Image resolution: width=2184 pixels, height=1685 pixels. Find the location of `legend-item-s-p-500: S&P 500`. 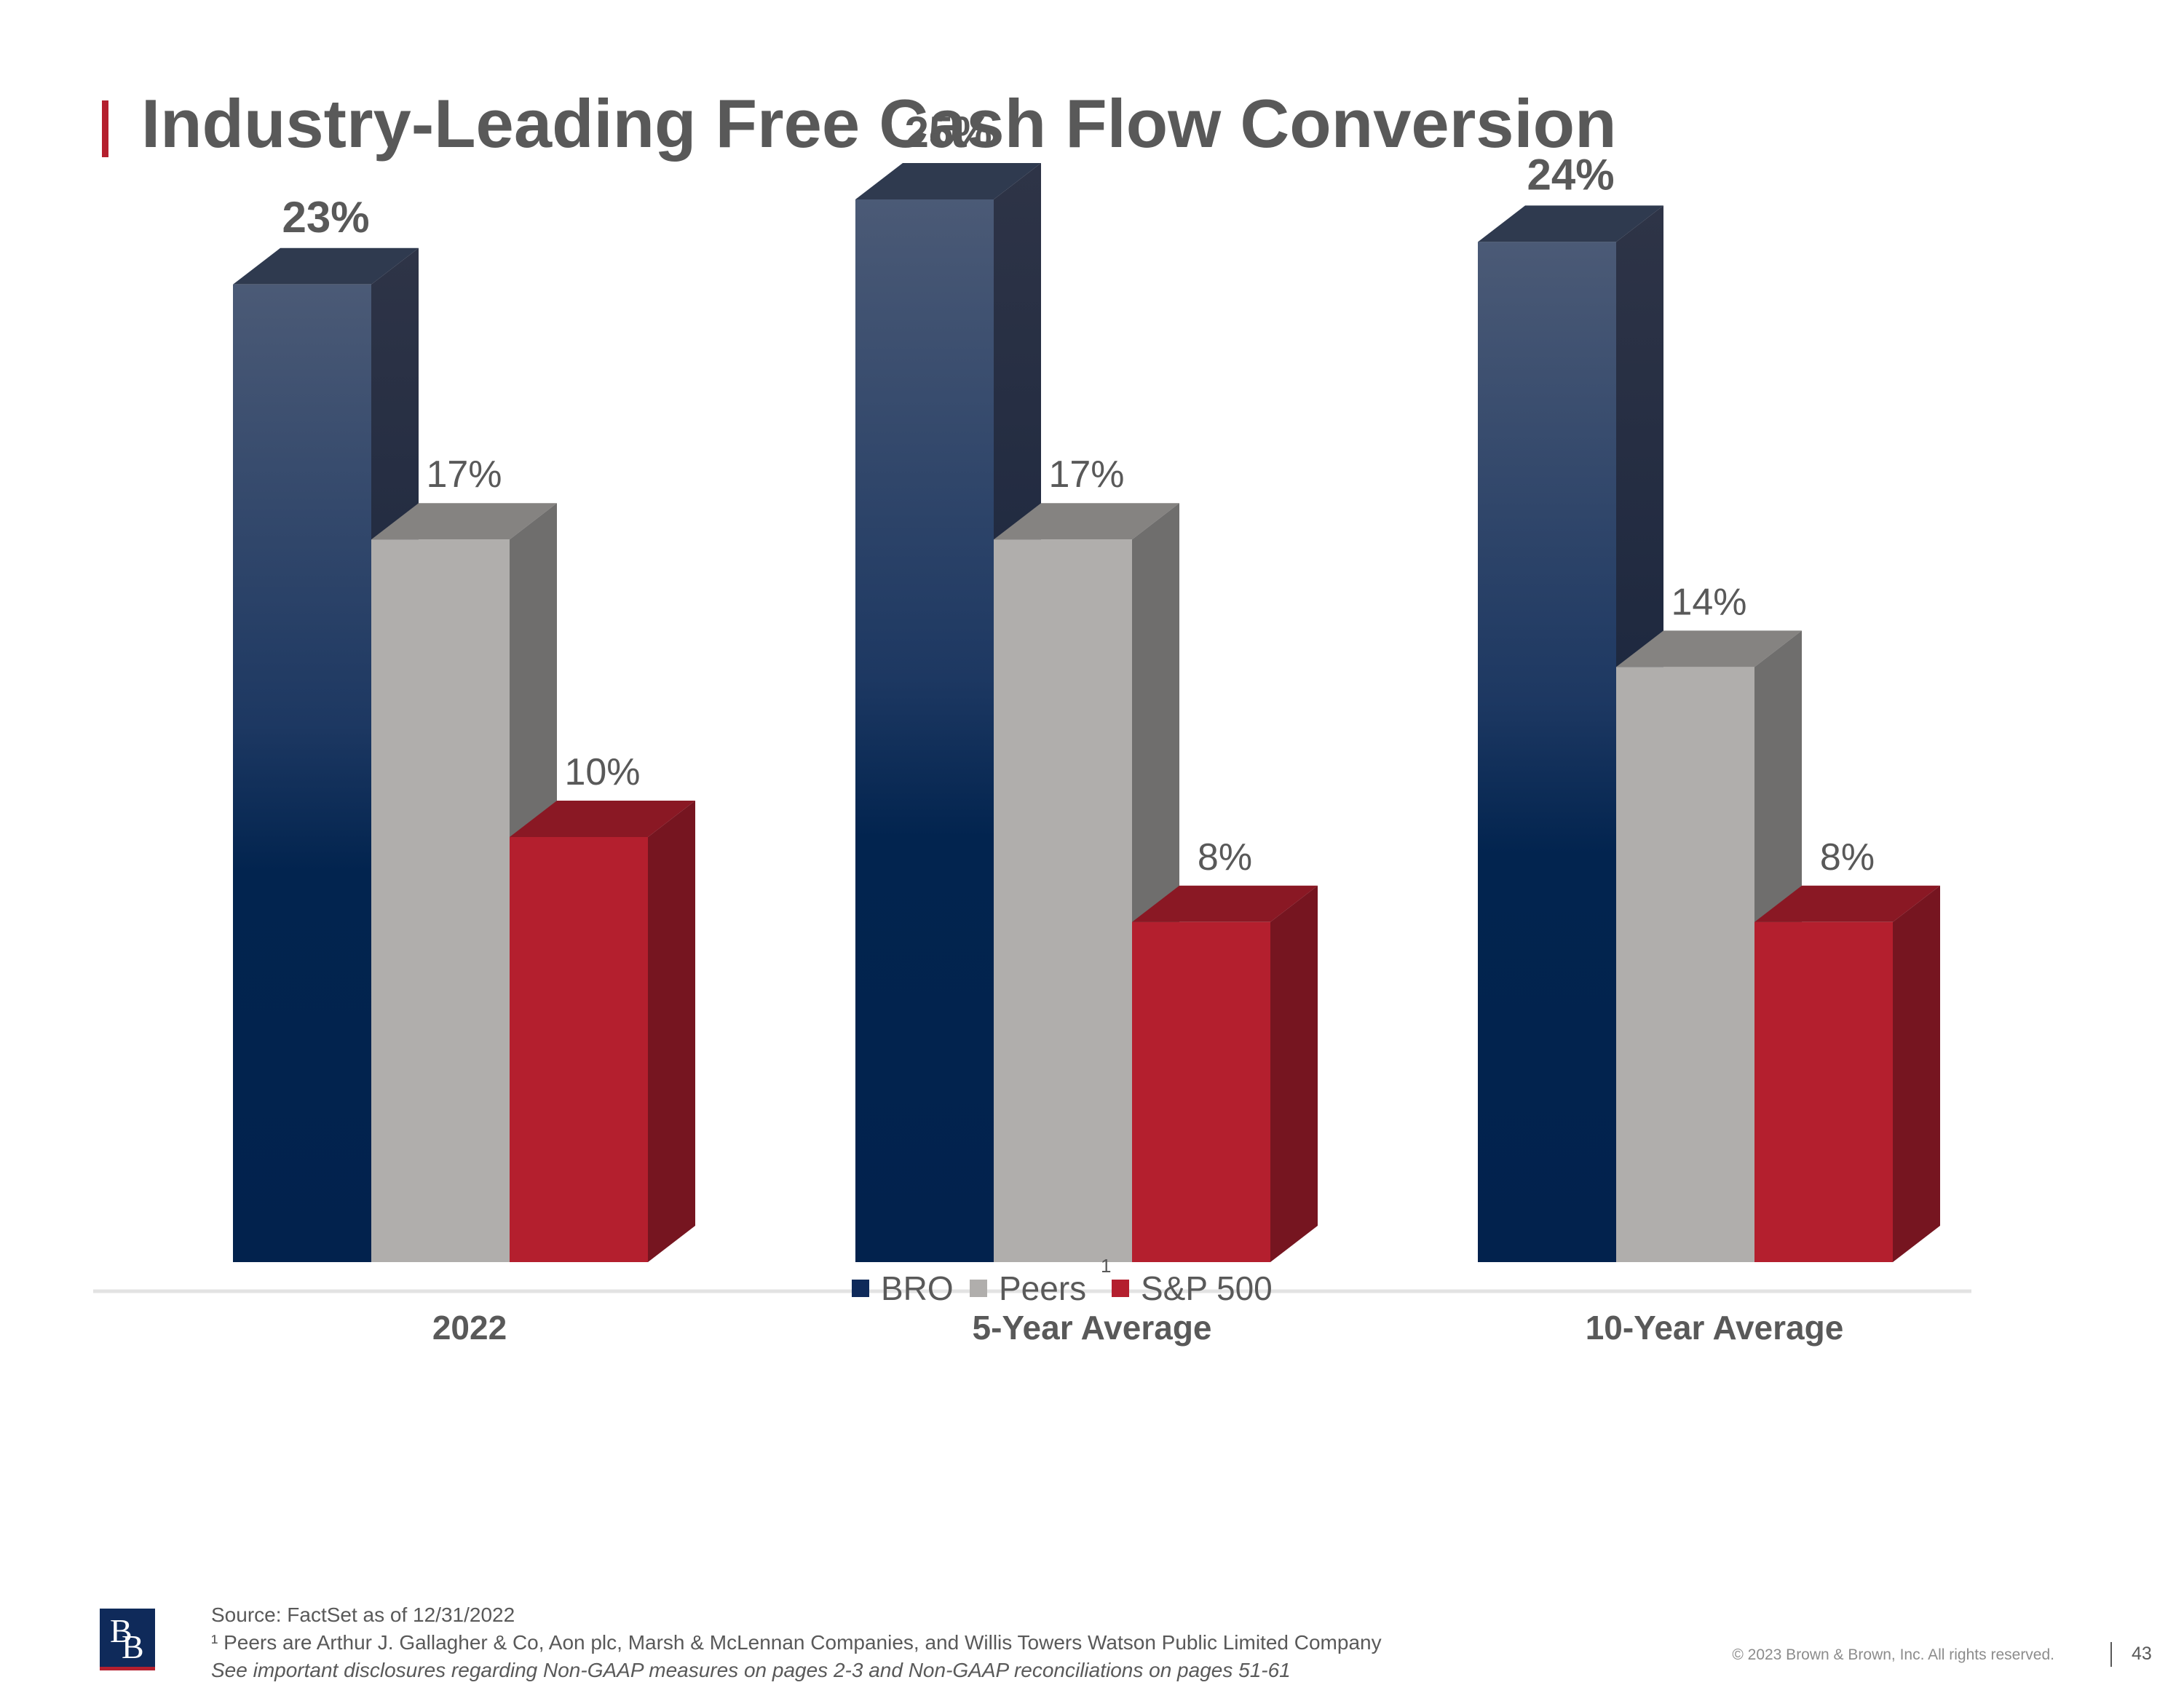

legend-item-s-p-500: S&P 500 is located at coordinates (1192, 1288).